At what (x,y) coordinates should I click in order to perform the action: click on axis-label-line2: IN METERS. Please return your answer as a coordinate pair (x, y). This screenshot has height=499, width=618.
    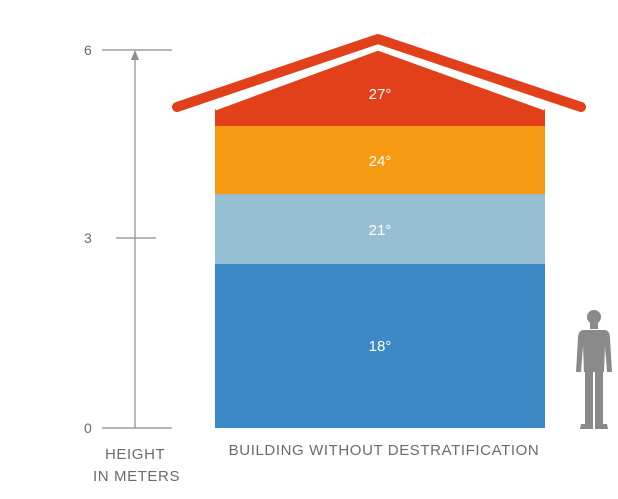
    Looking at the image, I should click on (136, 476).